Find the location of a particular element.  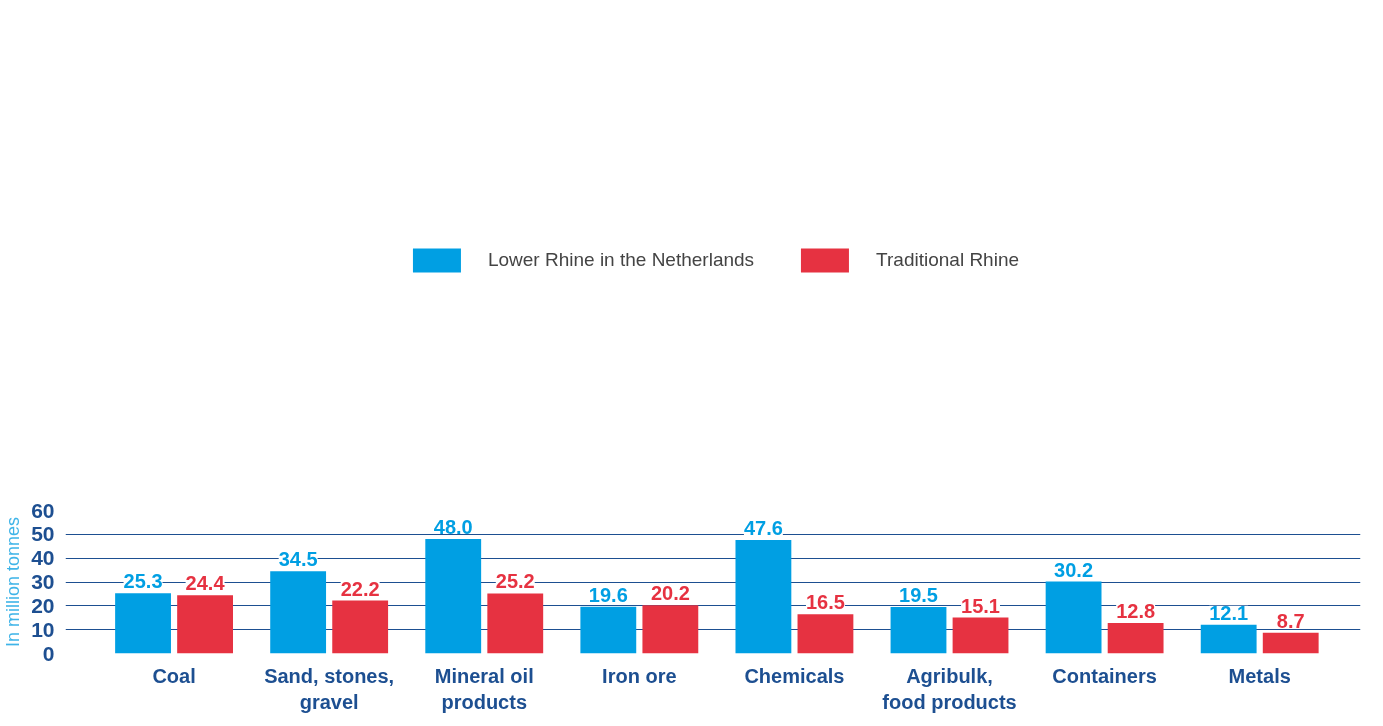

legend-label: Traditional Rhine is located at coordinates (948, 260).